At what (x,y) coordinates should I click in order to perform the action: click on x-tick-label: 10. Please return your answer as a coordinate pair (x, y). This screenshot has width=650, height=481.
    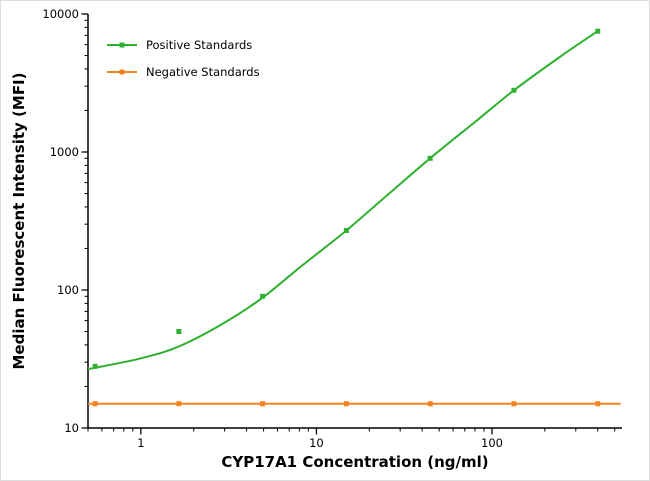
    Looking at the image, I should click on (316, 443).